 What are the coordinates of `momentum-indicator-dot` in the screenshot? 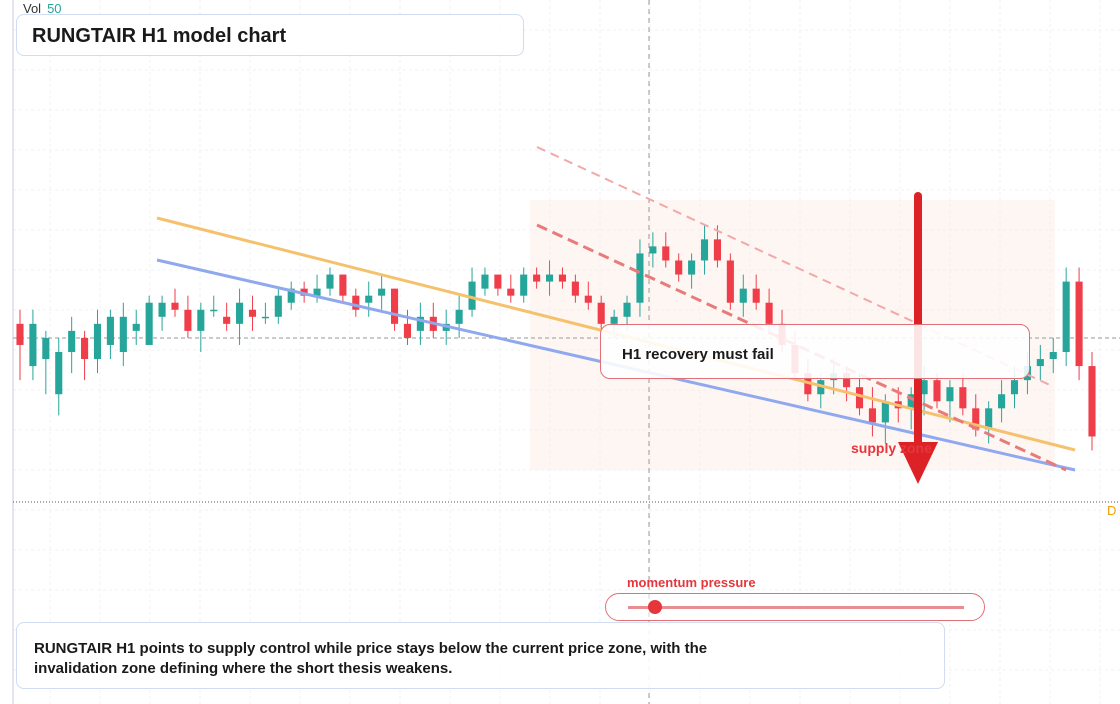 It's located at (654, 607).